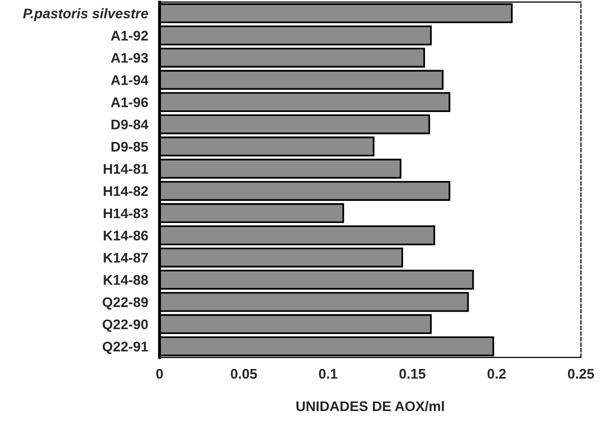 The image size is (602, 423). What do you see at coordinates (159, 373) in the screenshot?
I see `x-tick-label: 0` at bounding box center [159, 373].